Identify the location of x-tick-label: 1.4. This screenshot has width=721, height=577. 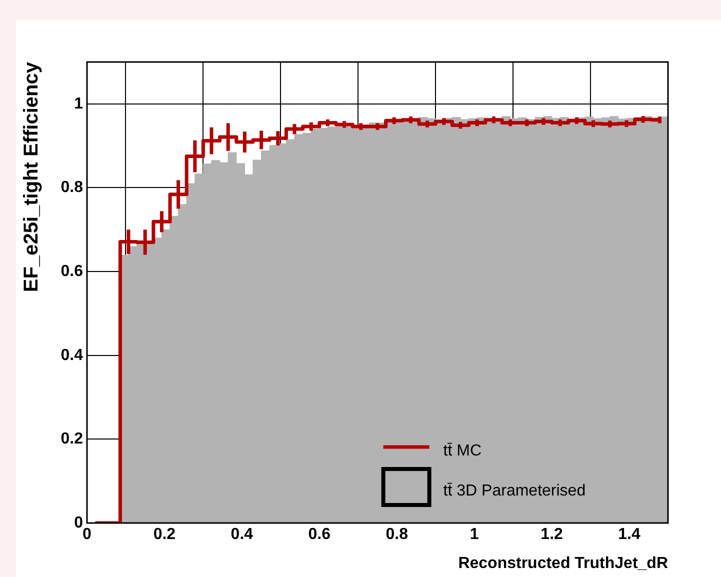
(629, 535).